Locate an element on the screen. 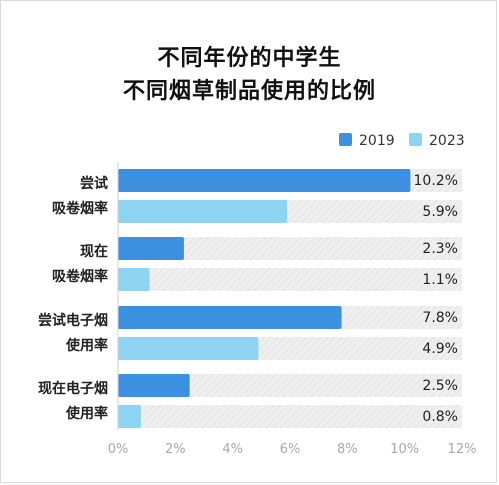 This screenshot has width=499, height=485. legend-swatch-2023 is located at coordinates (415, 139).